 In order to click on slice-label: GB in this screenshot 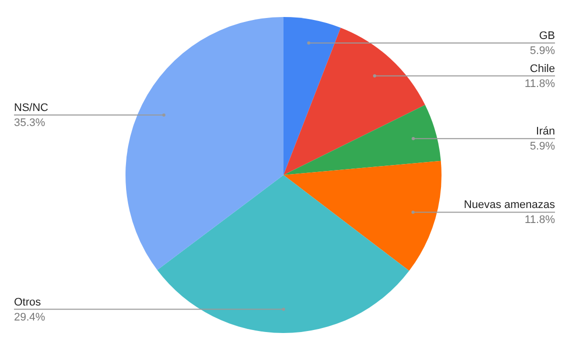, I will do `click(547, 36)`.